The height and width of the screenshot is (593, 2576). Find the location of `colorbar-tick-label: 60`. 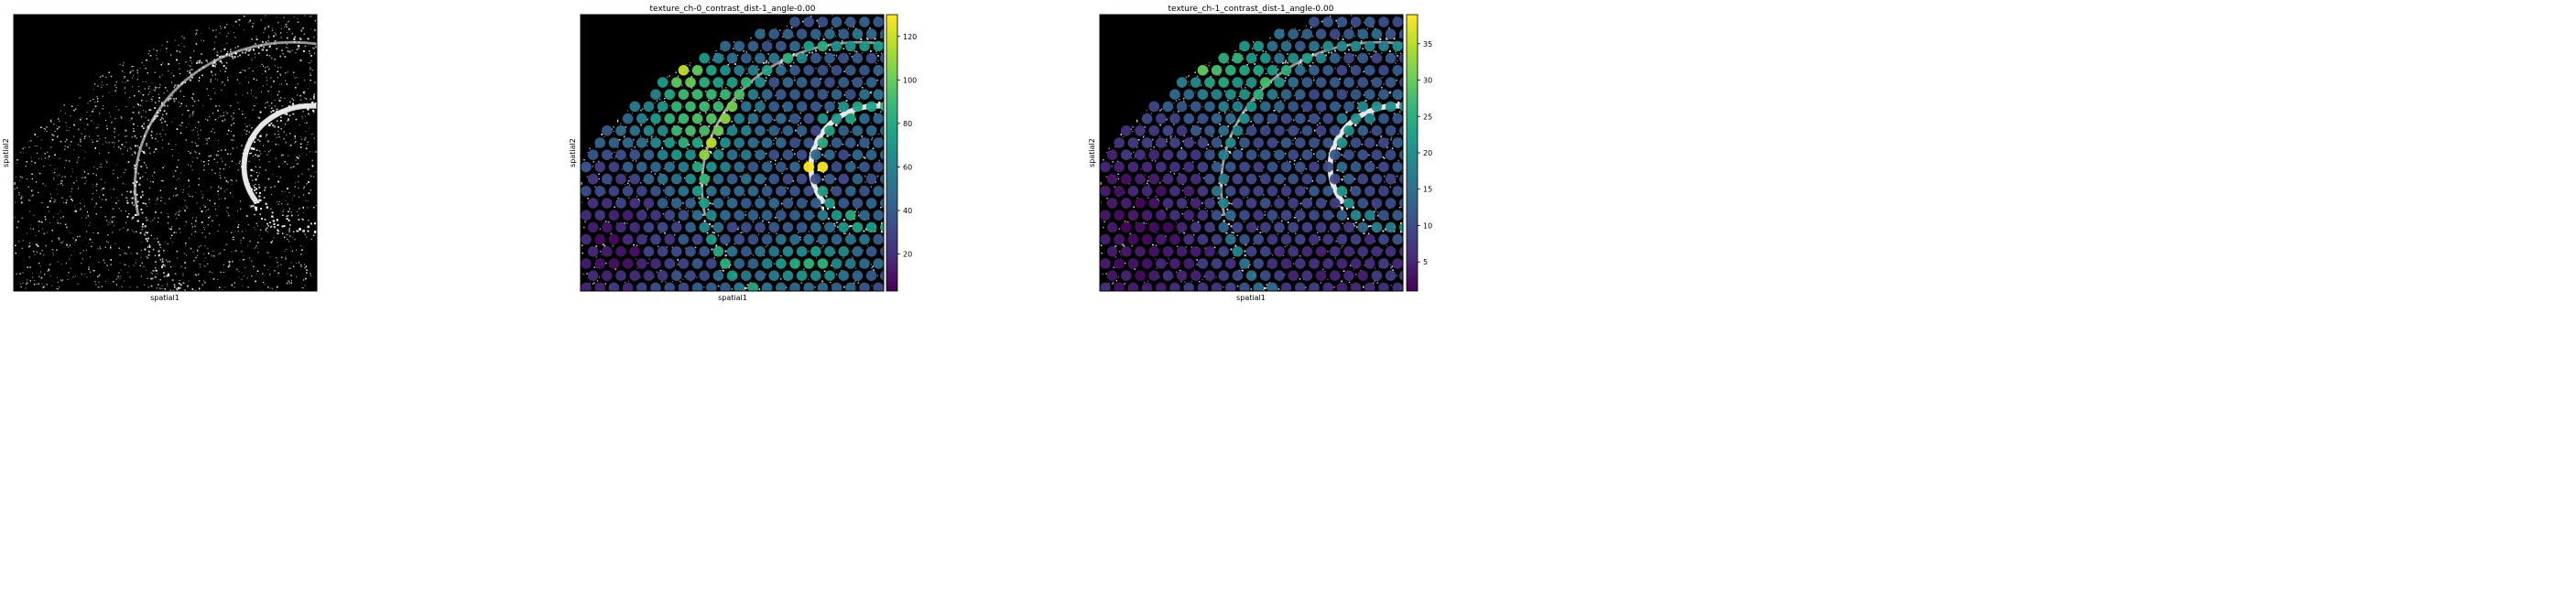

colorbar-tick-label: 60 is located at coordinates (907, 167).